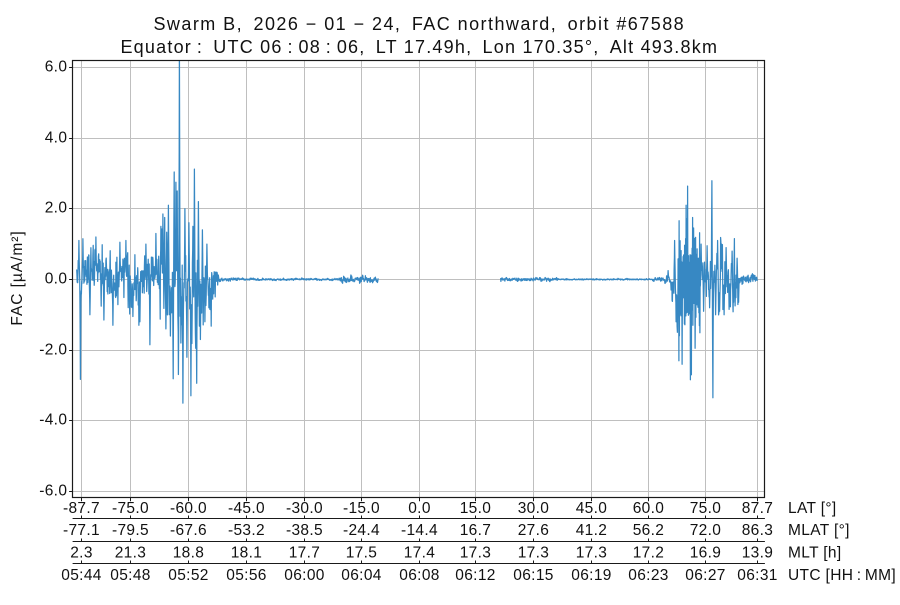 This screenshot has width=900, height=605. What do you see at coordinates (130, 530) in the screenshot?
I see `svg-text: -79.5` at bounding box center [130, 530].